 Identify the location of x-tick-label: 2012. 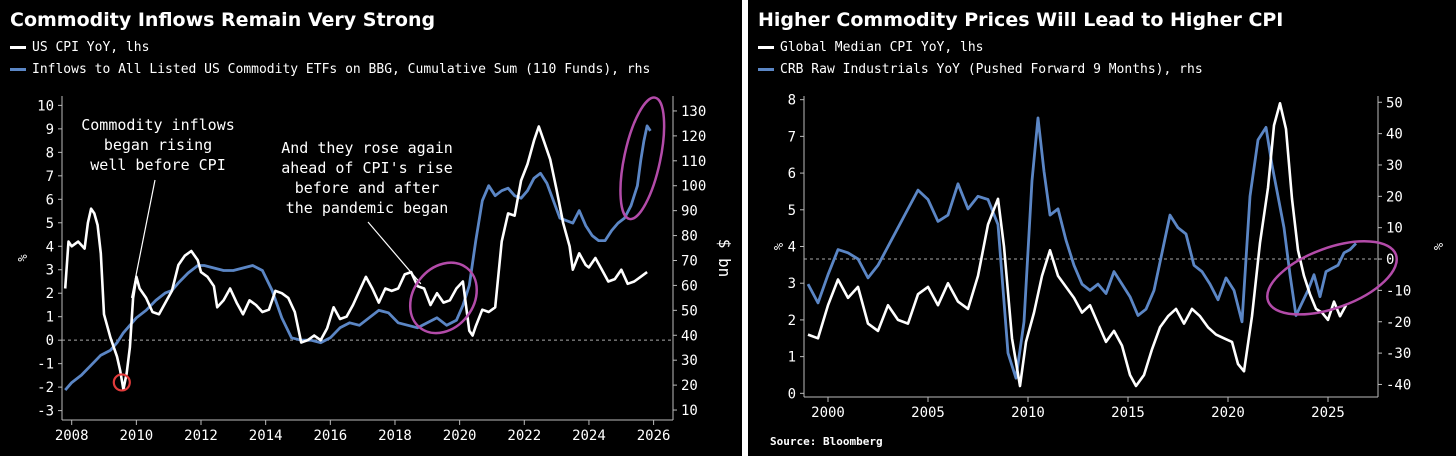
(201, 436).